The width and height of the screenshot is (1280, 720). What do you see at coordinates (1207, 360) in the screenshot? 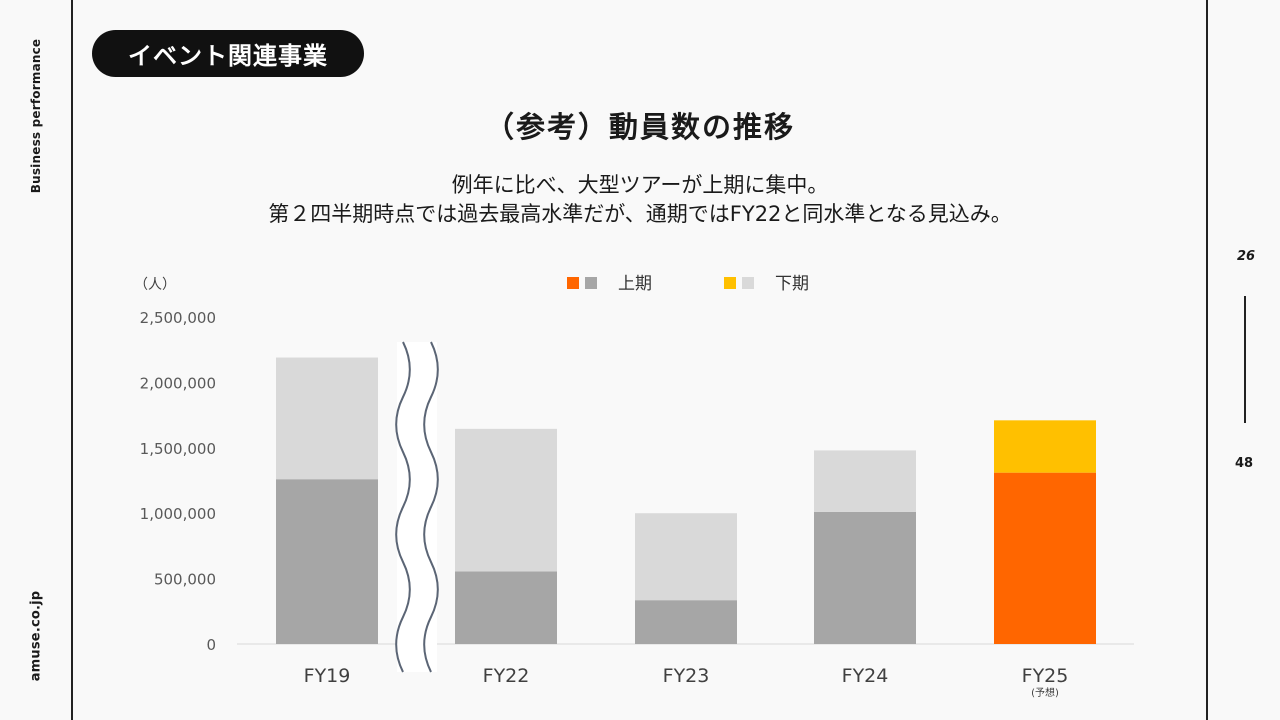
I see `right-frame-line` at bounding box center [1207, 360].